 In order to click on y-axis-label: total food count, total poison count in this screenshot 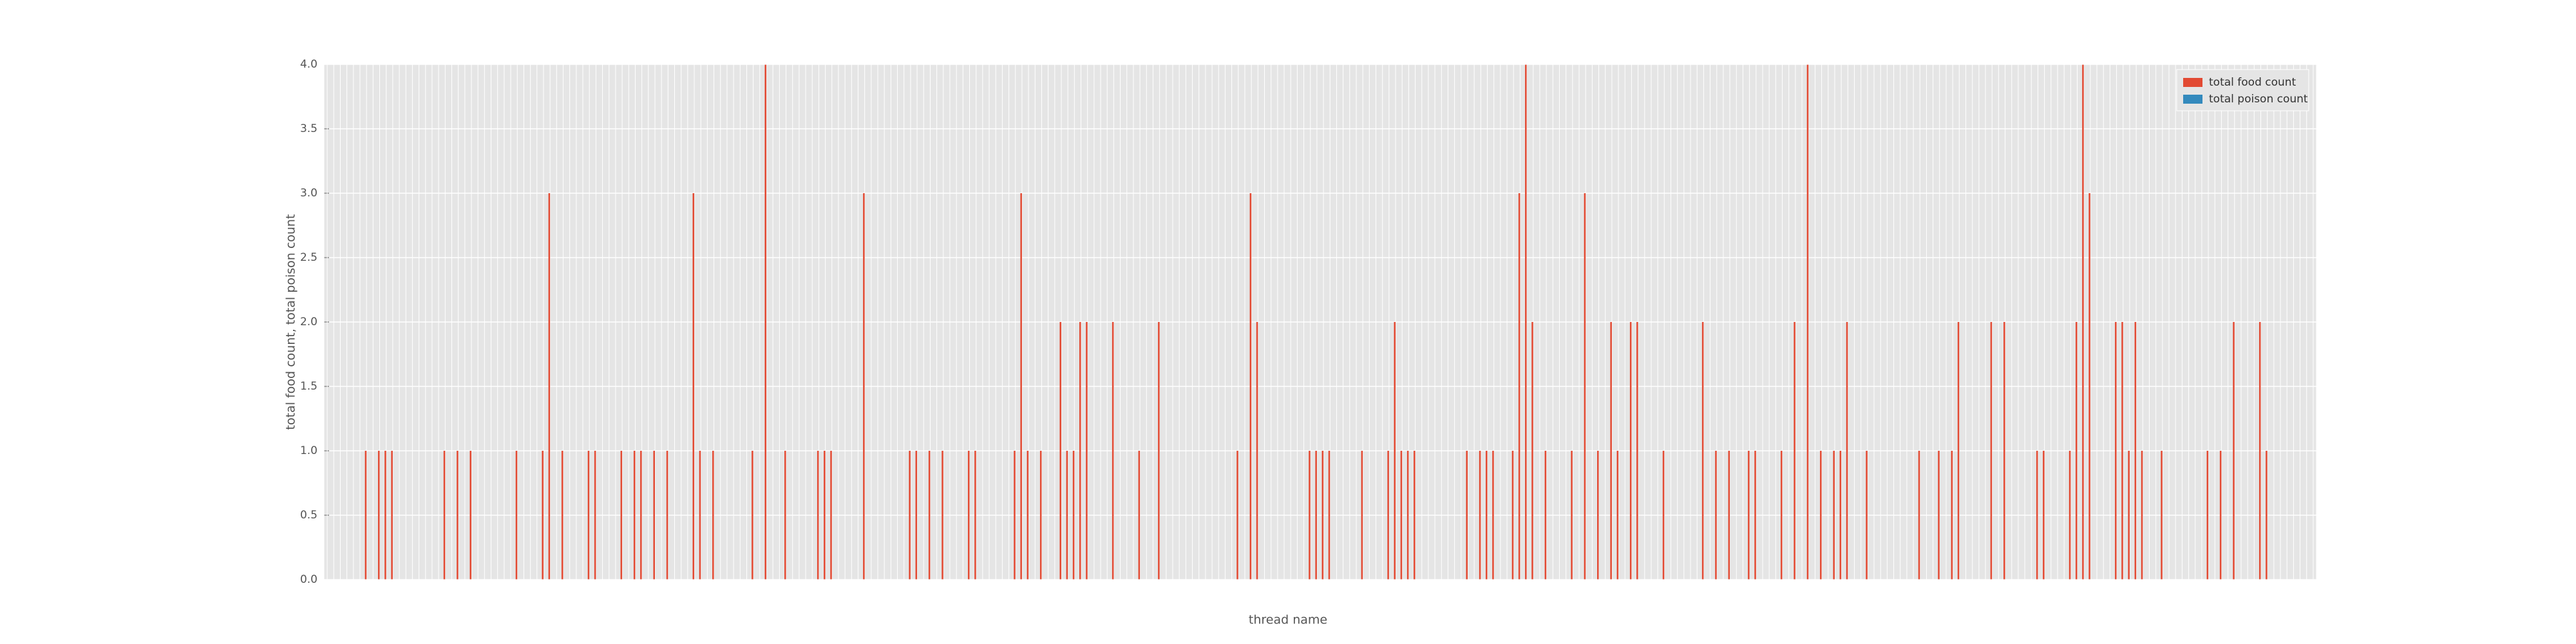, I will do `click(291, 322)`.